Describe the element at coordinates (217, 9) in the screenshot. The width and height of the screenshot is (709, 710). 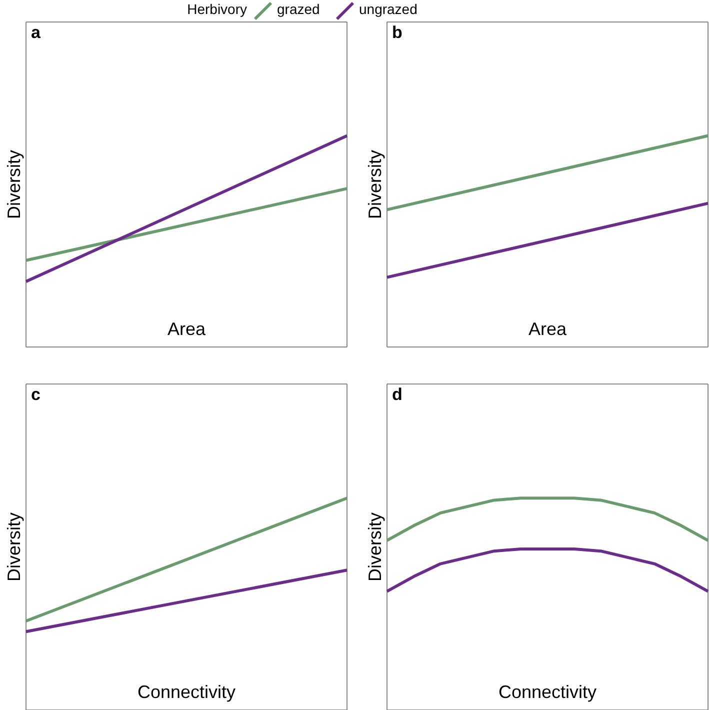
I see `legend-title: Herbivory` at that location.